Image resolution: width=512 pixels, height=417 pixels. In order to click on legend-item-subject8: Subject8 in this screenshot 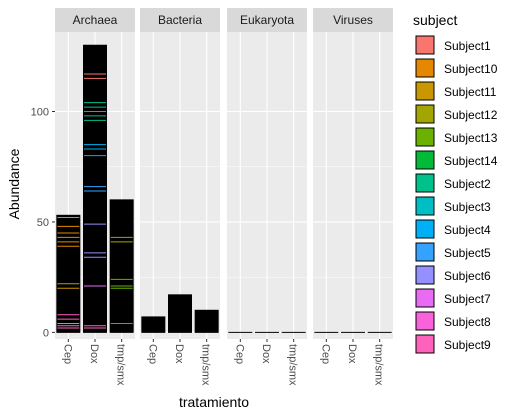, I will do `click(453, 321)`.